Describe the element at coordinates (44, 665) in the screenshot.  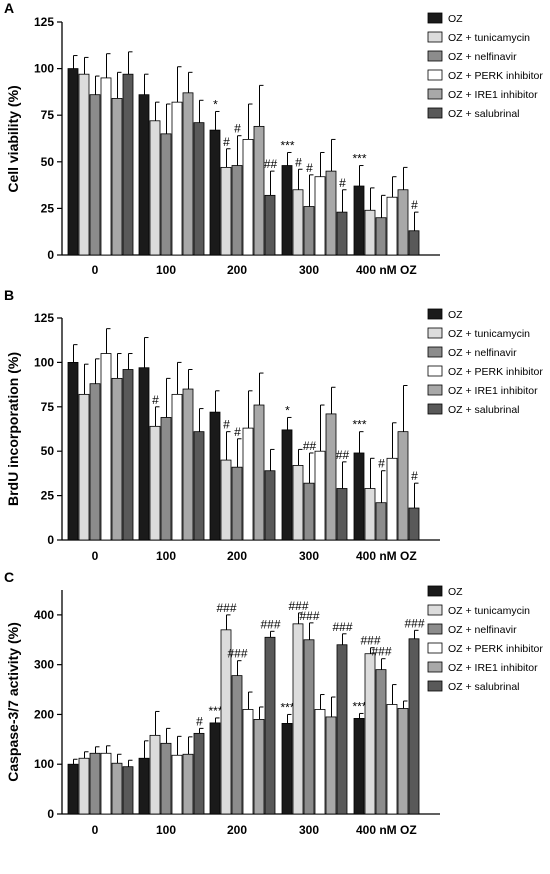
I see `y-tick-label: 300` at that location.